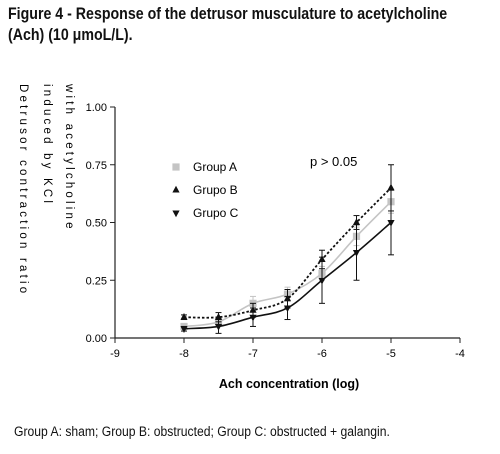  I want to click on figure-title-line-2: (Ach) (10 μmoL/L)., so click(70, 35).